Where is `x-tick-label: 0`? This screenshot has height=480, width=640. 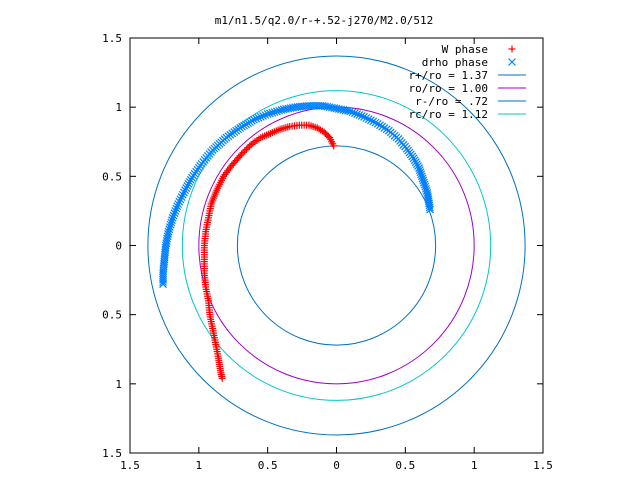 x-tick-label: 0 is located at coordinates (336, 465).